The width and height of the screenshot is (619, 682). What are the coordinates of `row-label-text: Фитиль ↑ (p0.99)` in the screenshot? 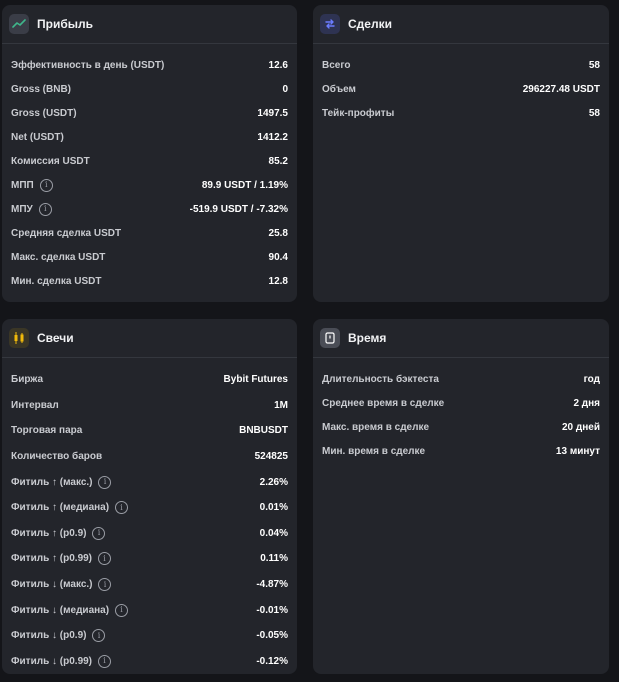 It's located at (52, 559).